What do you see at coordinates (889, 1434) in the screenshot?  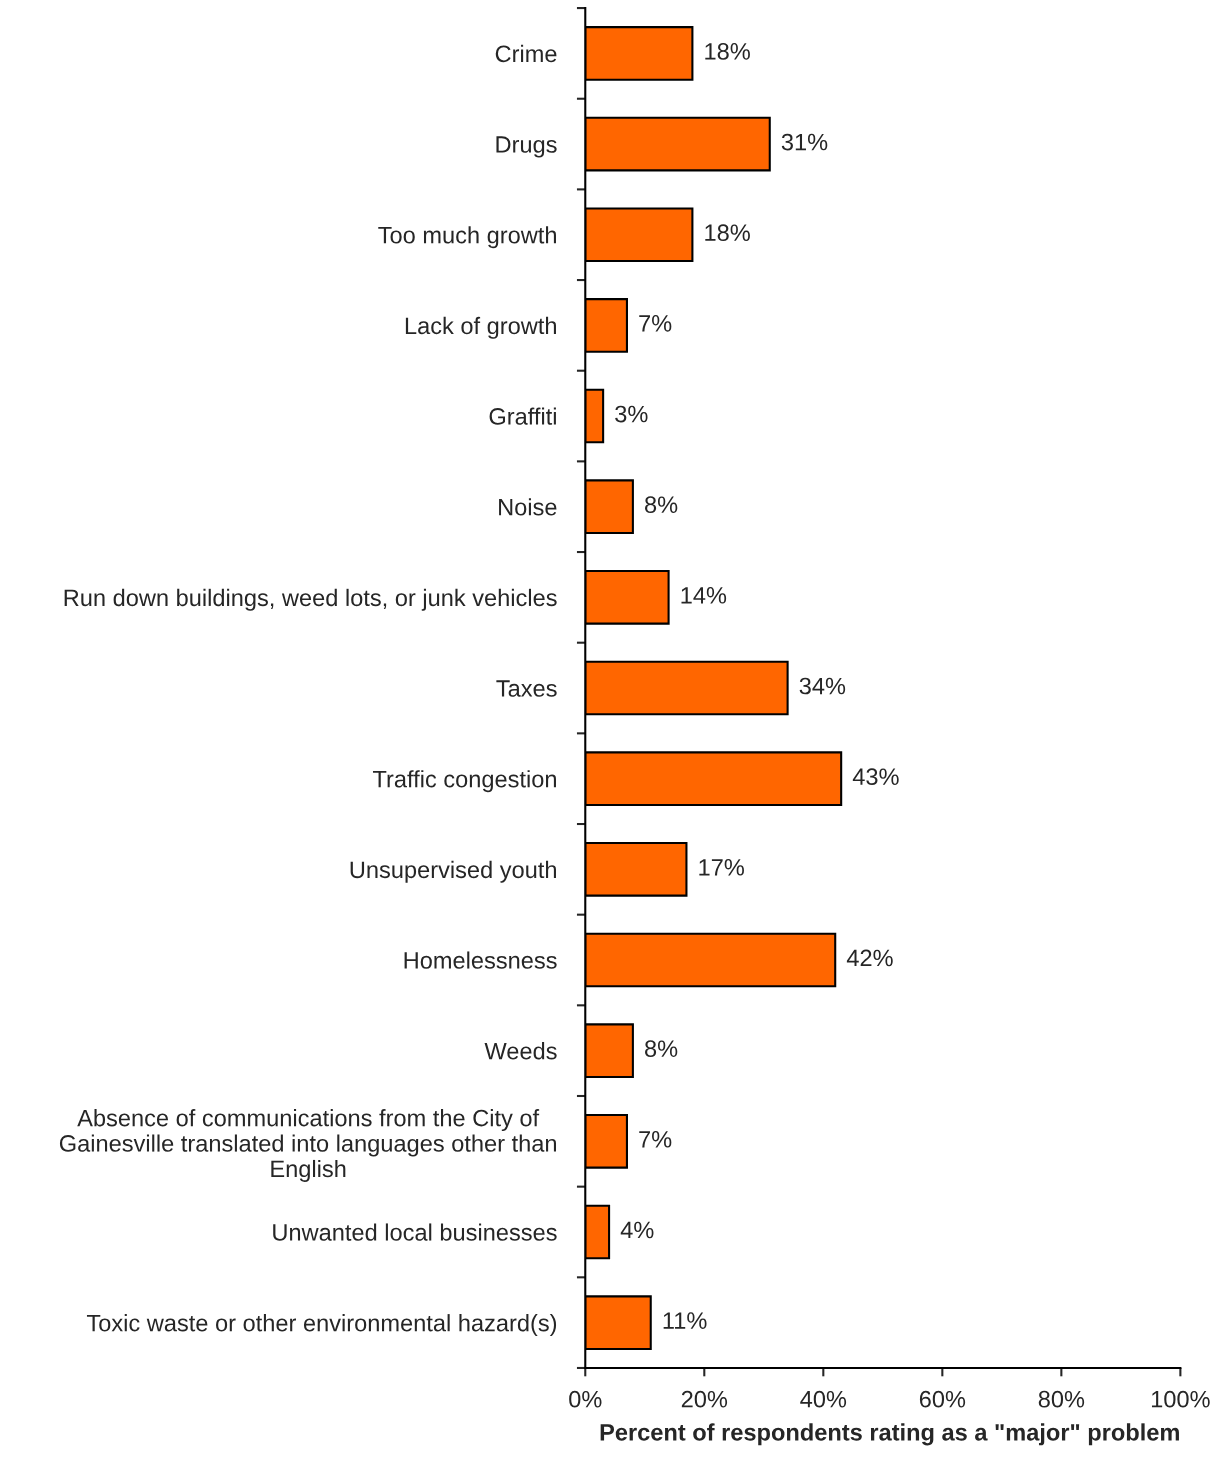 I see `x-axis-title: Percent of respondents rating as a "major" problem` at bounding box center [889, 1434].